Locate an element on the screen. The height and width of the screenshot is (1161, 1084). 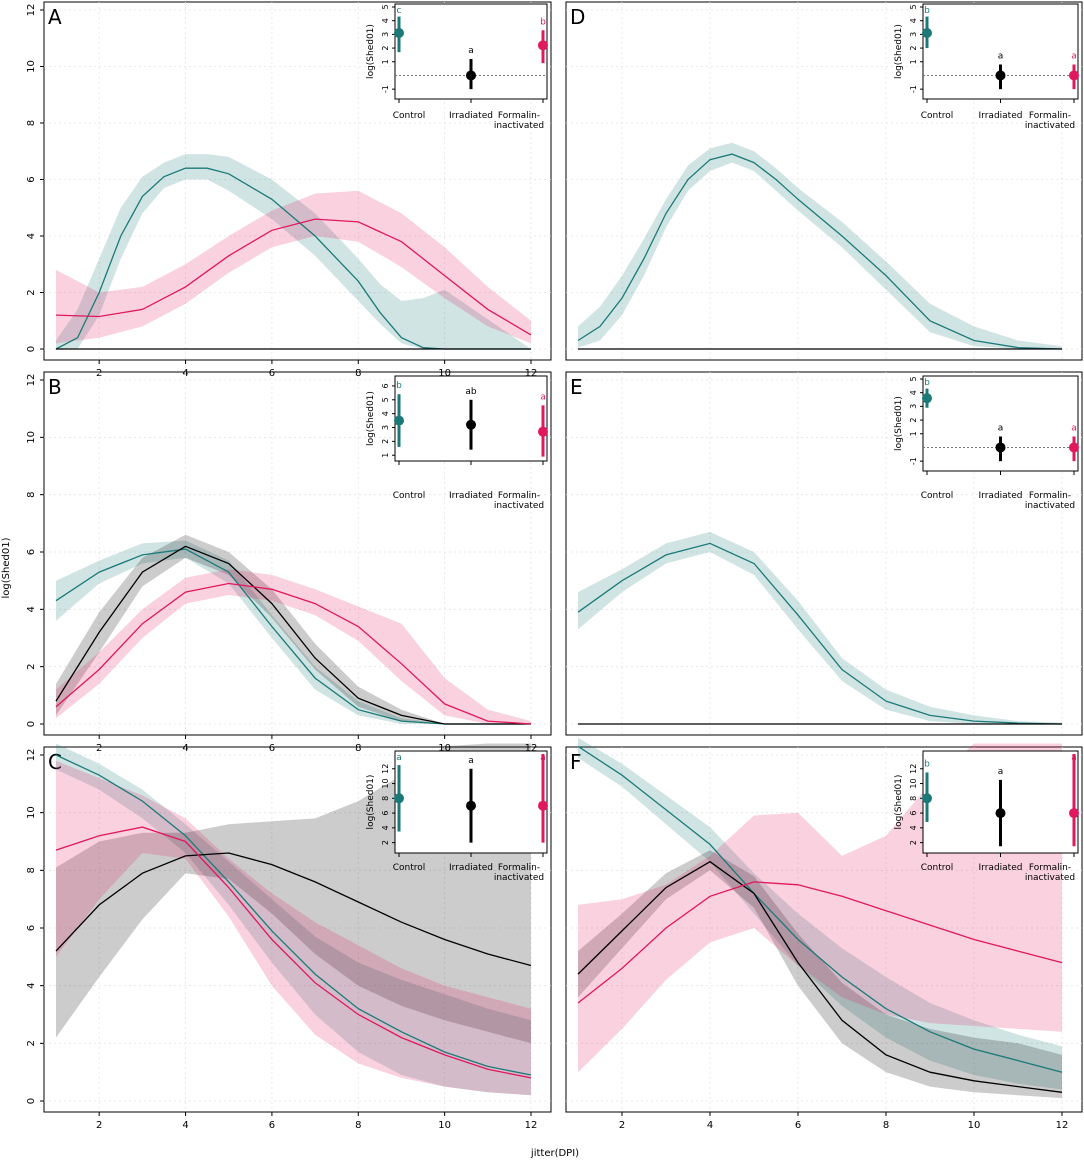
y-tick-label: 6 is located at coordinates (31, 552).